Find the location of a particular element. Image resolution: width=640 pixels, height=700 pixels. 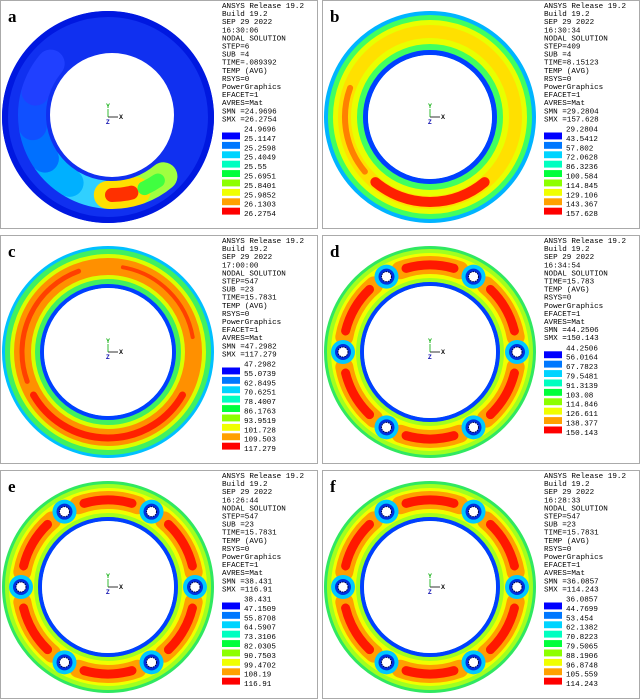

info-line: TIME=15.783 is located at coordinates (569, 283).